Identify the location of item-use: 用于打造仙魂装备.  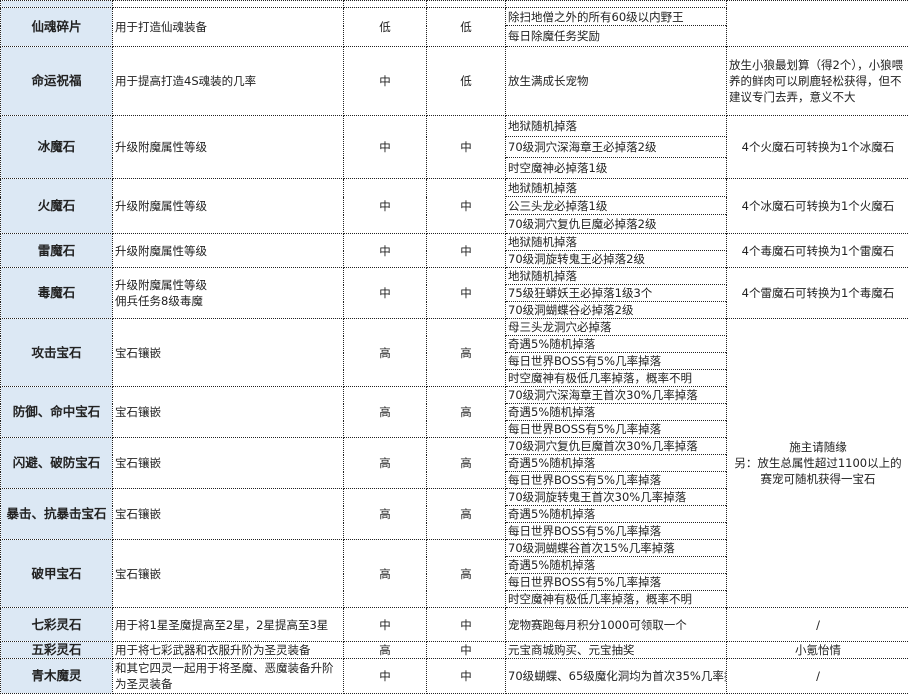
(228, 27).